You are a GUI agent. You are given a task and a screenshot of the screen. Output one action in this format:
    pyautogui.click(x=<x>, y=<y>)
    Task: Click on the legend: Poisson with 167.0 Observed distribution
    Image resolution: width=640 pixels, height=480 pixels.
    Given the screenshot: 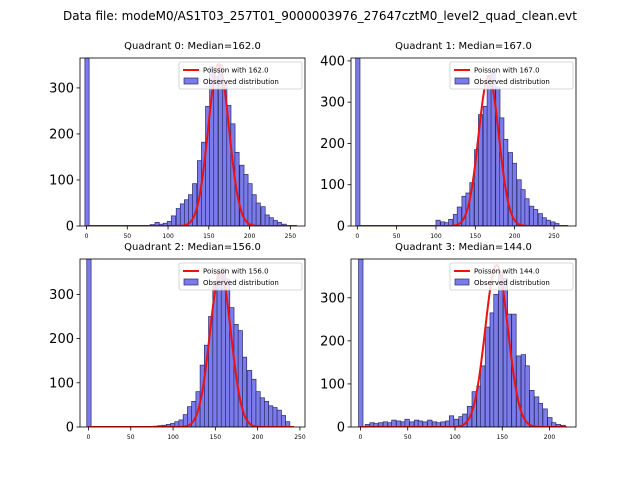 What is the action you would take?
    pyautogui.click(x=511, y=75)
    